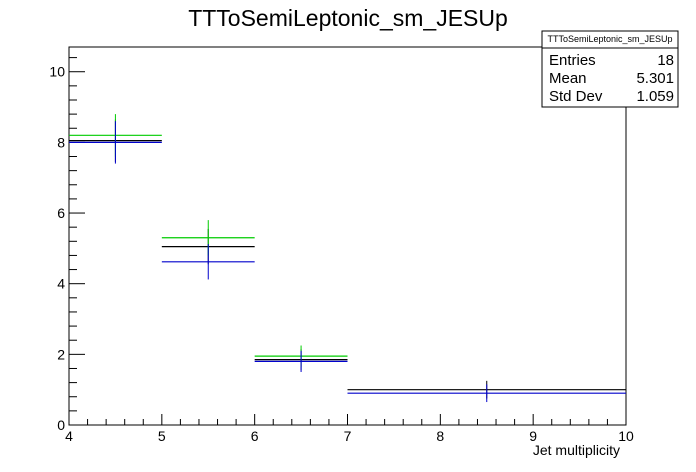 The height and width of the screenshot is (472, 696). Describe the element at coordinates (162, 436) in the screenshot. I see `x-tick-label: 5` at that location.